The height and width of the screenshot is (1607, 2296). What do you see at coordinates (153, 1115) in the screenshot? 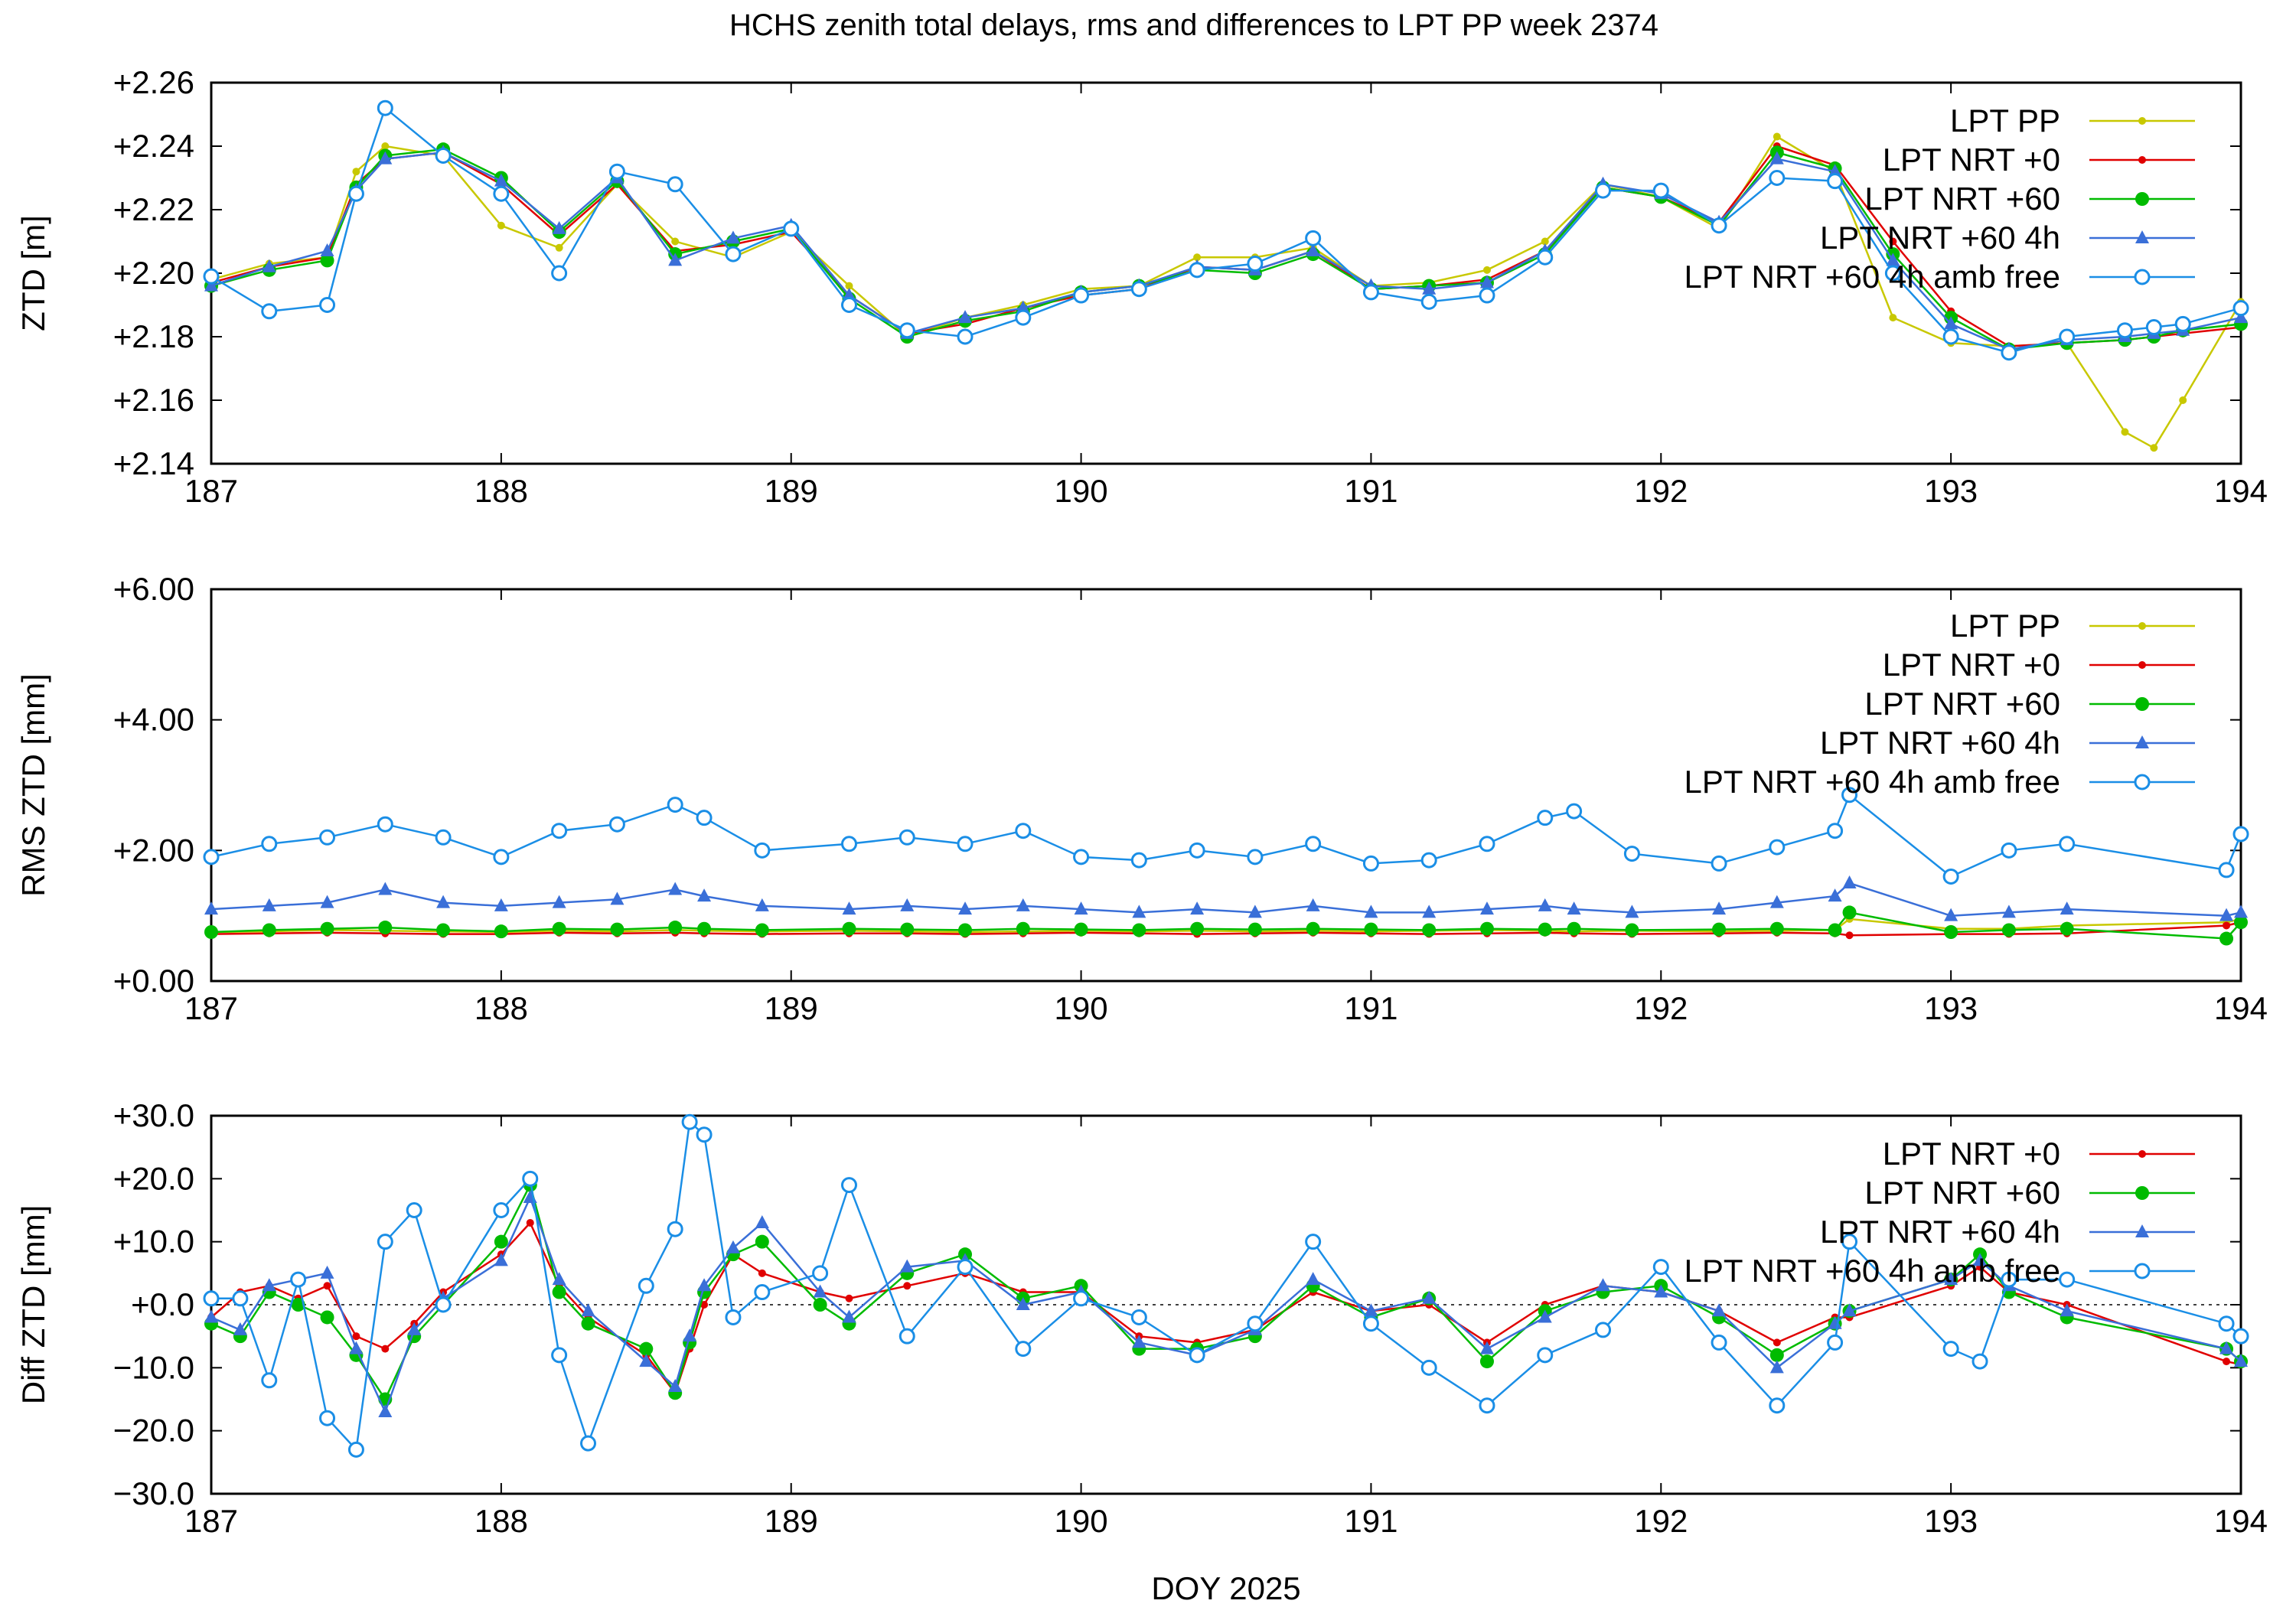
I see `y-tick-label: +30.0` at bounding box center [153, 1115].